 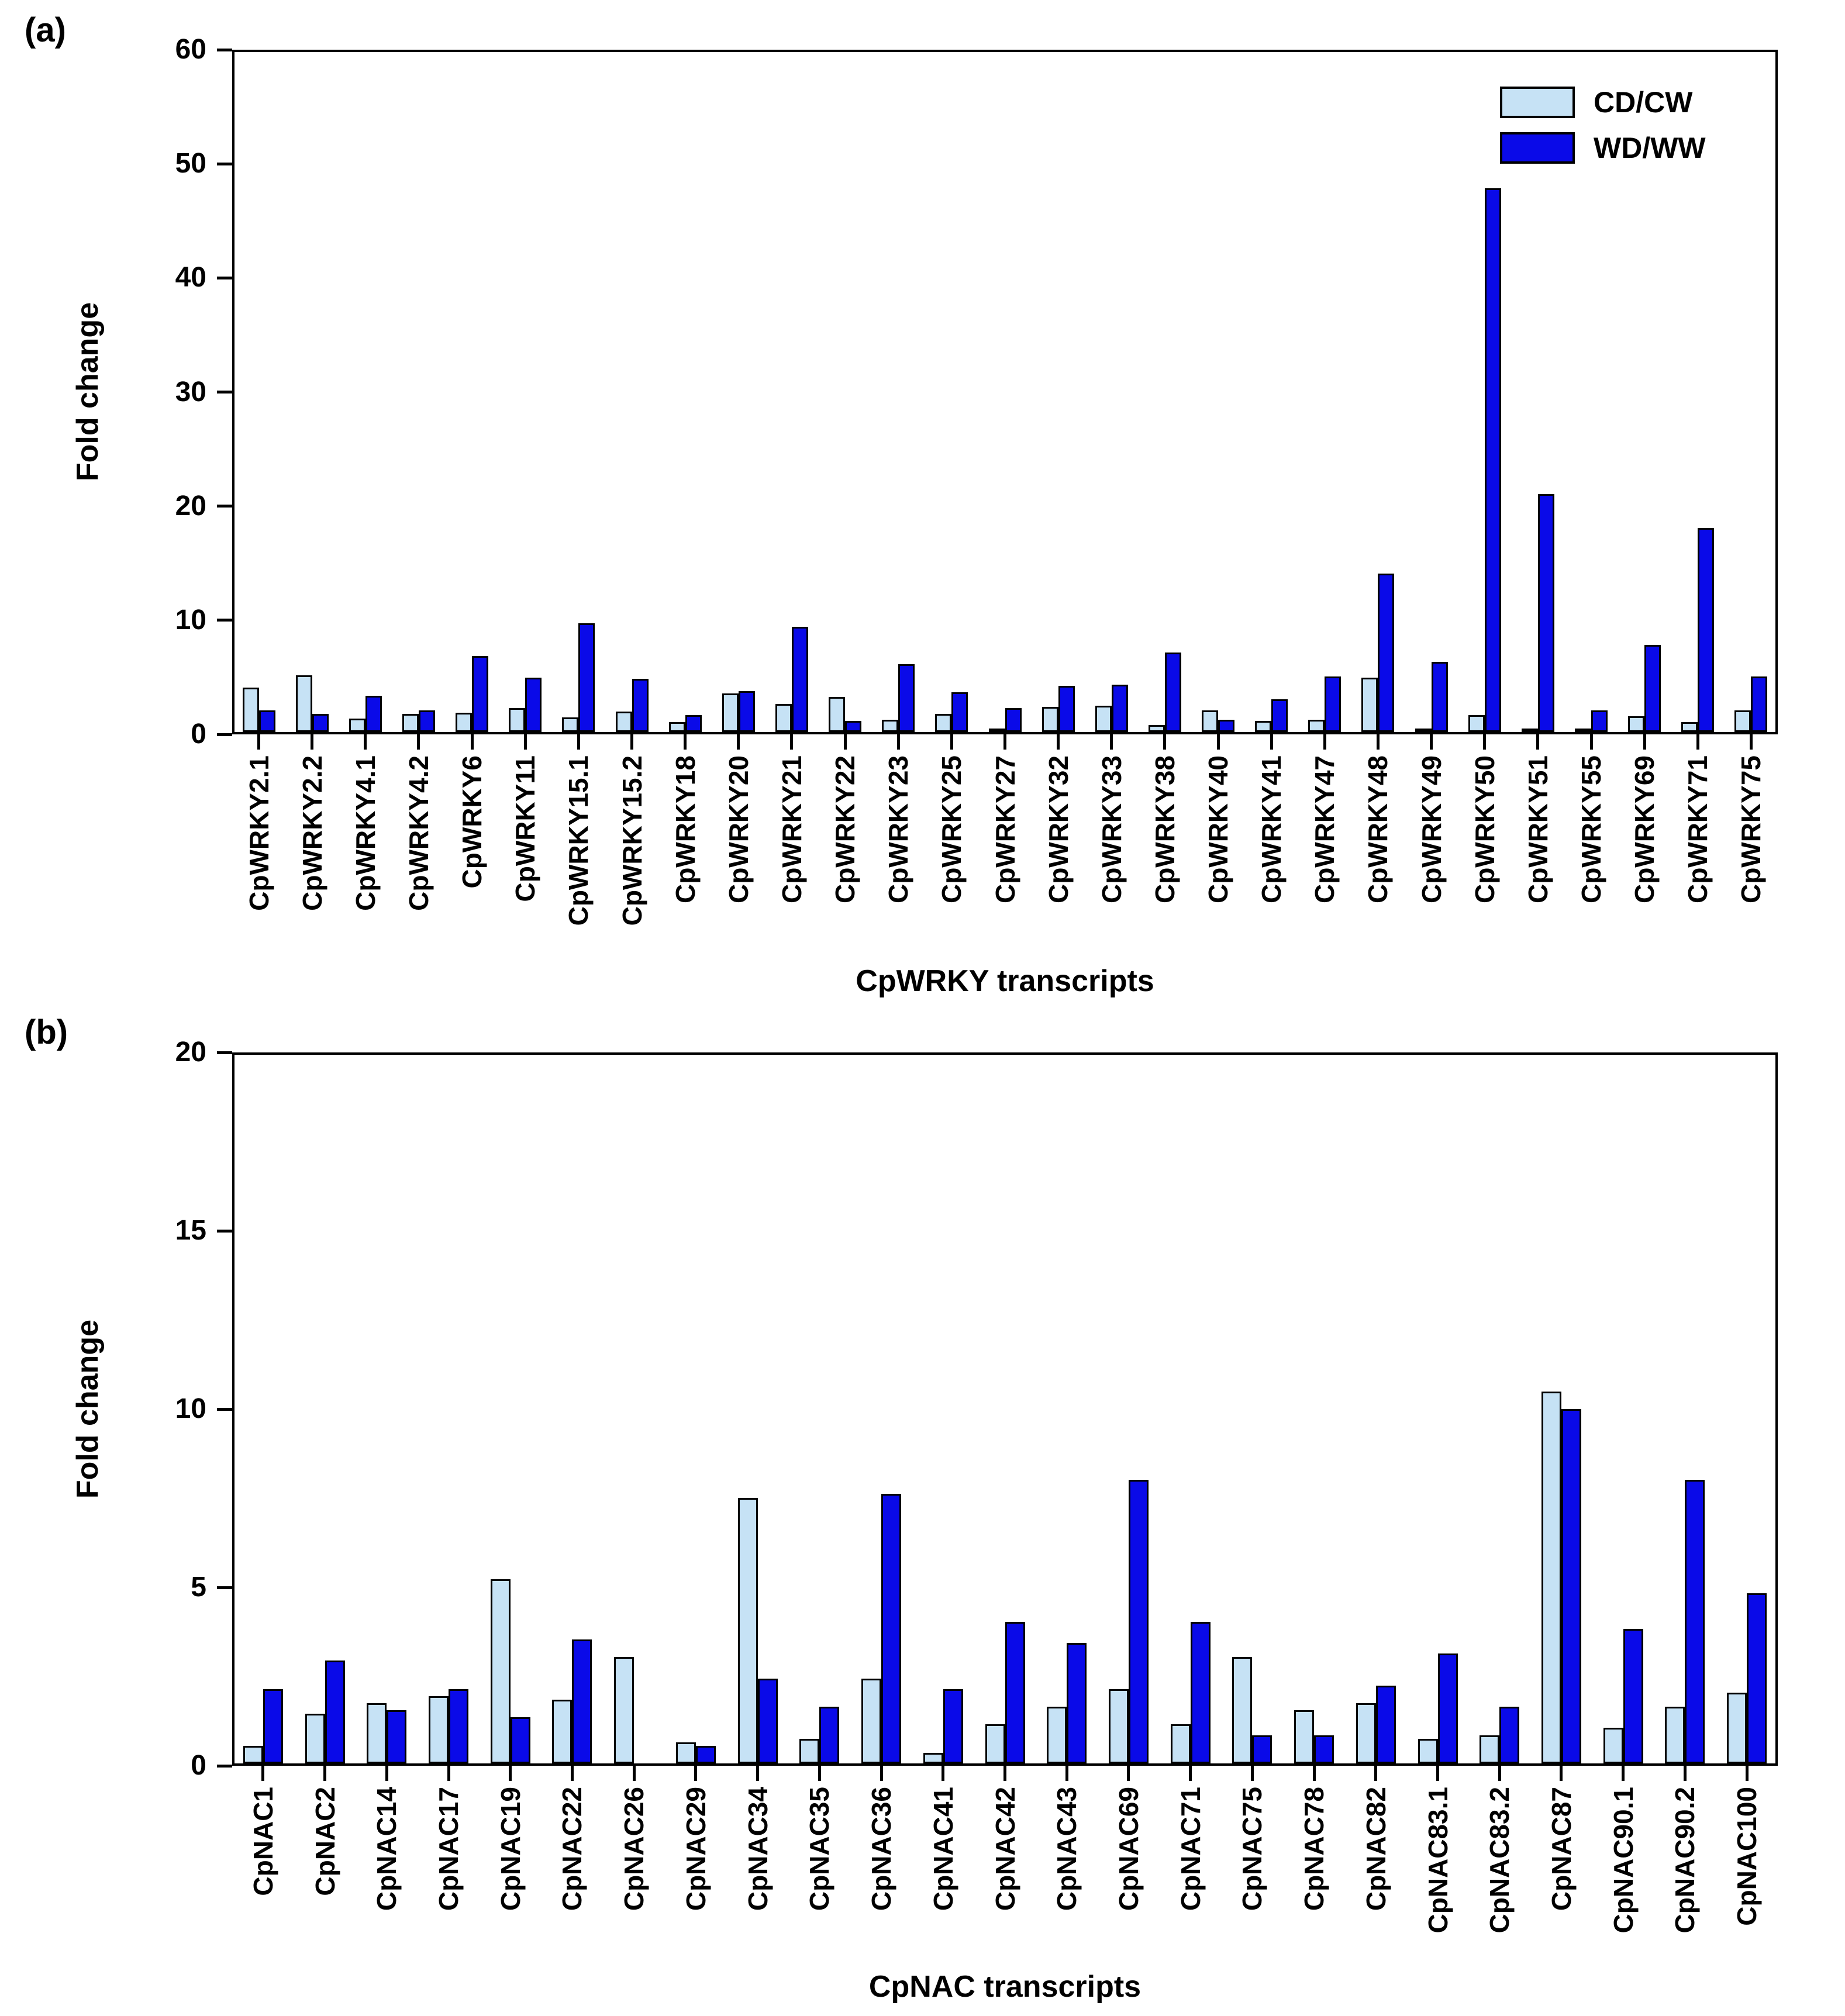 I want to click on bar-cdcw-cpwrky75, so click(x=1742, y=721).